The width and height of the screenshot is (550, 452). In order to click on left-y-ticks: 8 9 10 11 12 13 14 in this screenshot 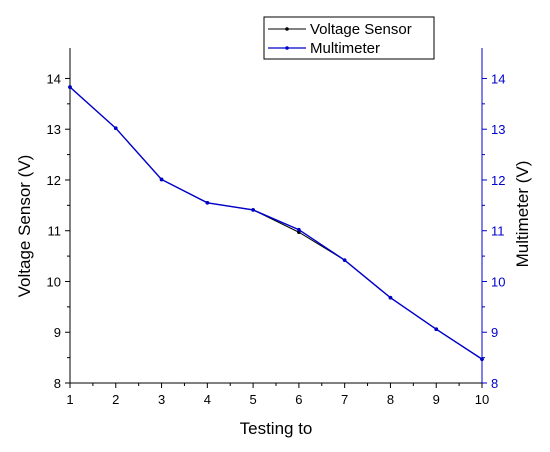, I will do `click(58, 231)`.